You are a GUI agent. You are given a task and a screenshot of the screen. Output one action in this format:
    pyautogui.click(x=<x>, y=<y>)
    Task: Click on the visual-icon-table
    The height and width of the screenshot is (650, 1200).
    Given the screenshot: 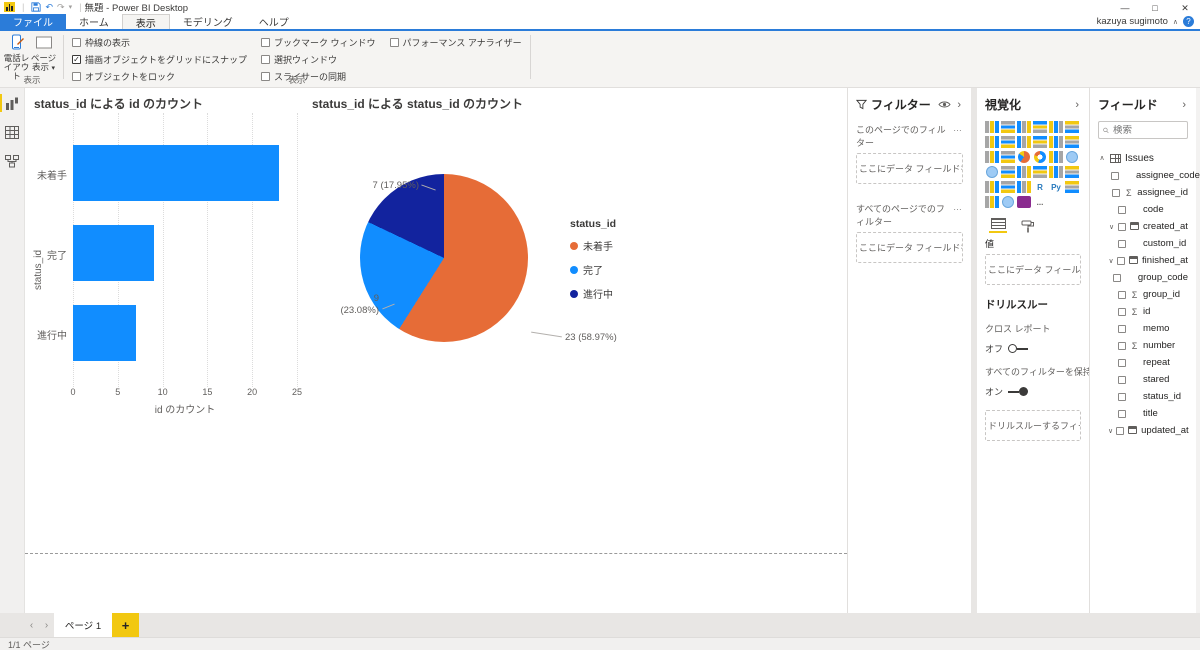 What is the action you would take?
    pyautogui.click(x=1008, y=187)
    